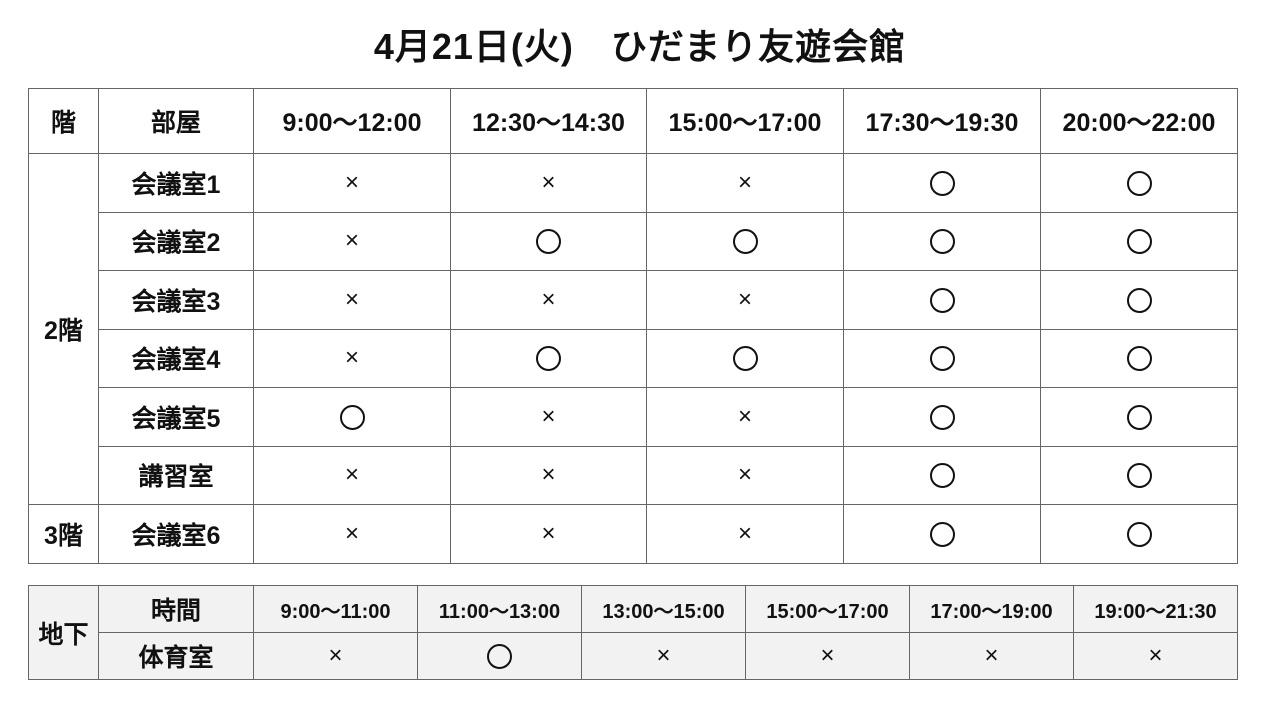  I want to click on floor-cell: 地下, so click(63, 632).